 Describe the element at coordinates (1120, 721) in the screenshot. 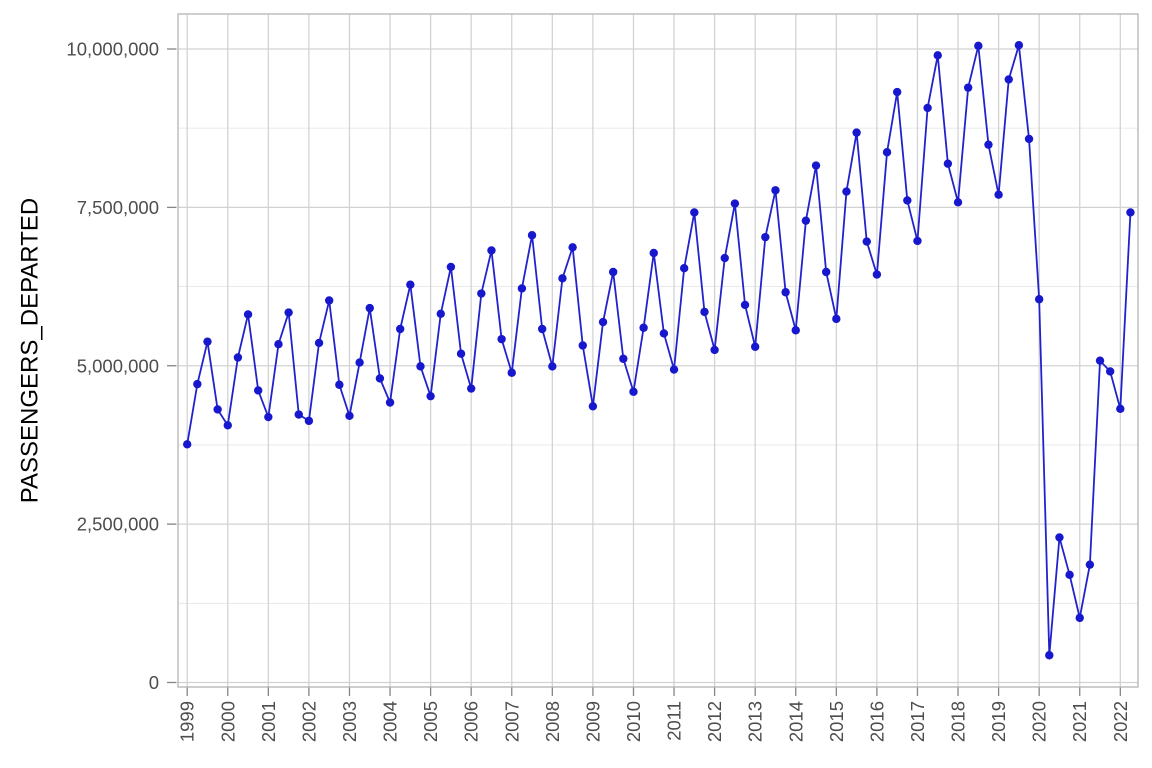

I see `x-tick-label: 2022` at that location.